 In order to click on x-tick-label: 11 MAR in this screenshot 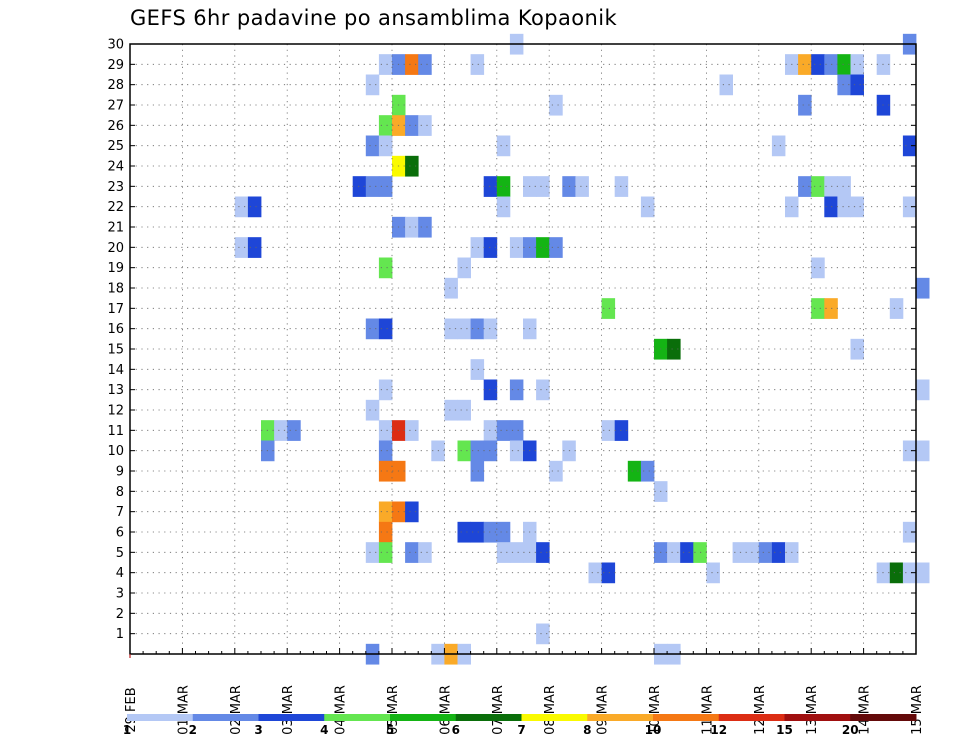, I will do `click(707, 710)`.